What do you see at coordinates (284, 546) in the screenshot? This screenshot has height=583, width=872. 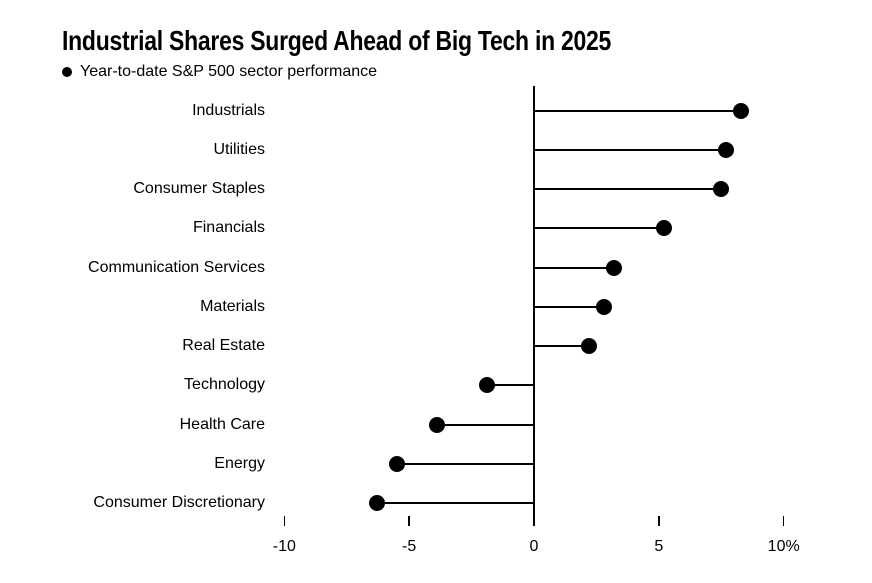 I see `axis-tick-label: -10` at bounding box center [284, 546].